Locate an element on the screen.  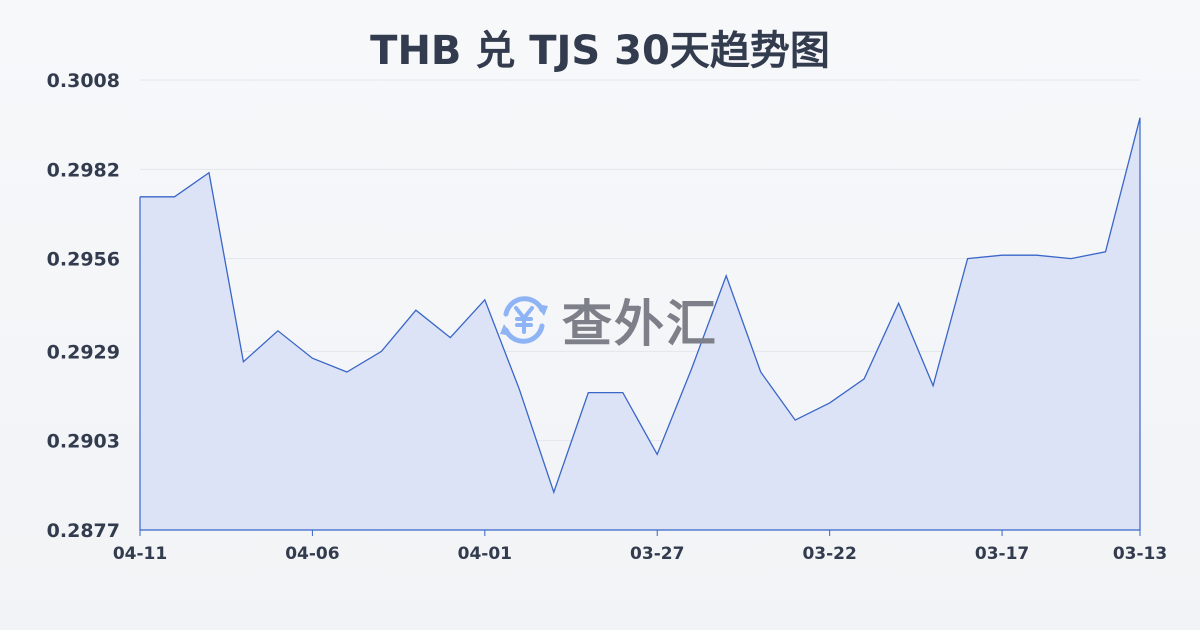
x-tick-label: 03-17 is located at coordinates (1002, 554).